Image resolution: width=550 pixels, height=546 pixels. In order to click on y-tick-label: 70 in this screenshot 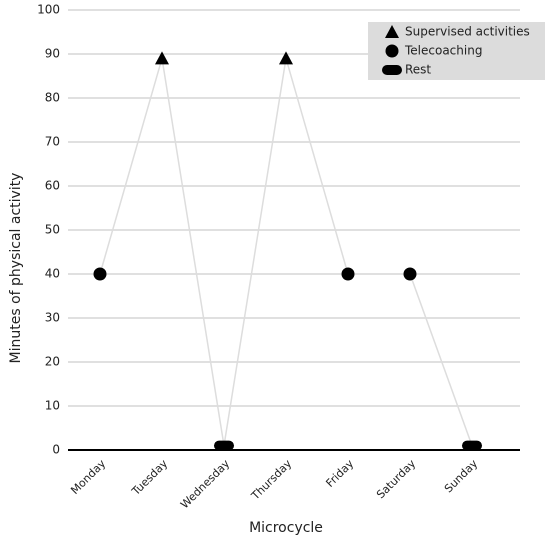, I will do `click(52, 142)`.